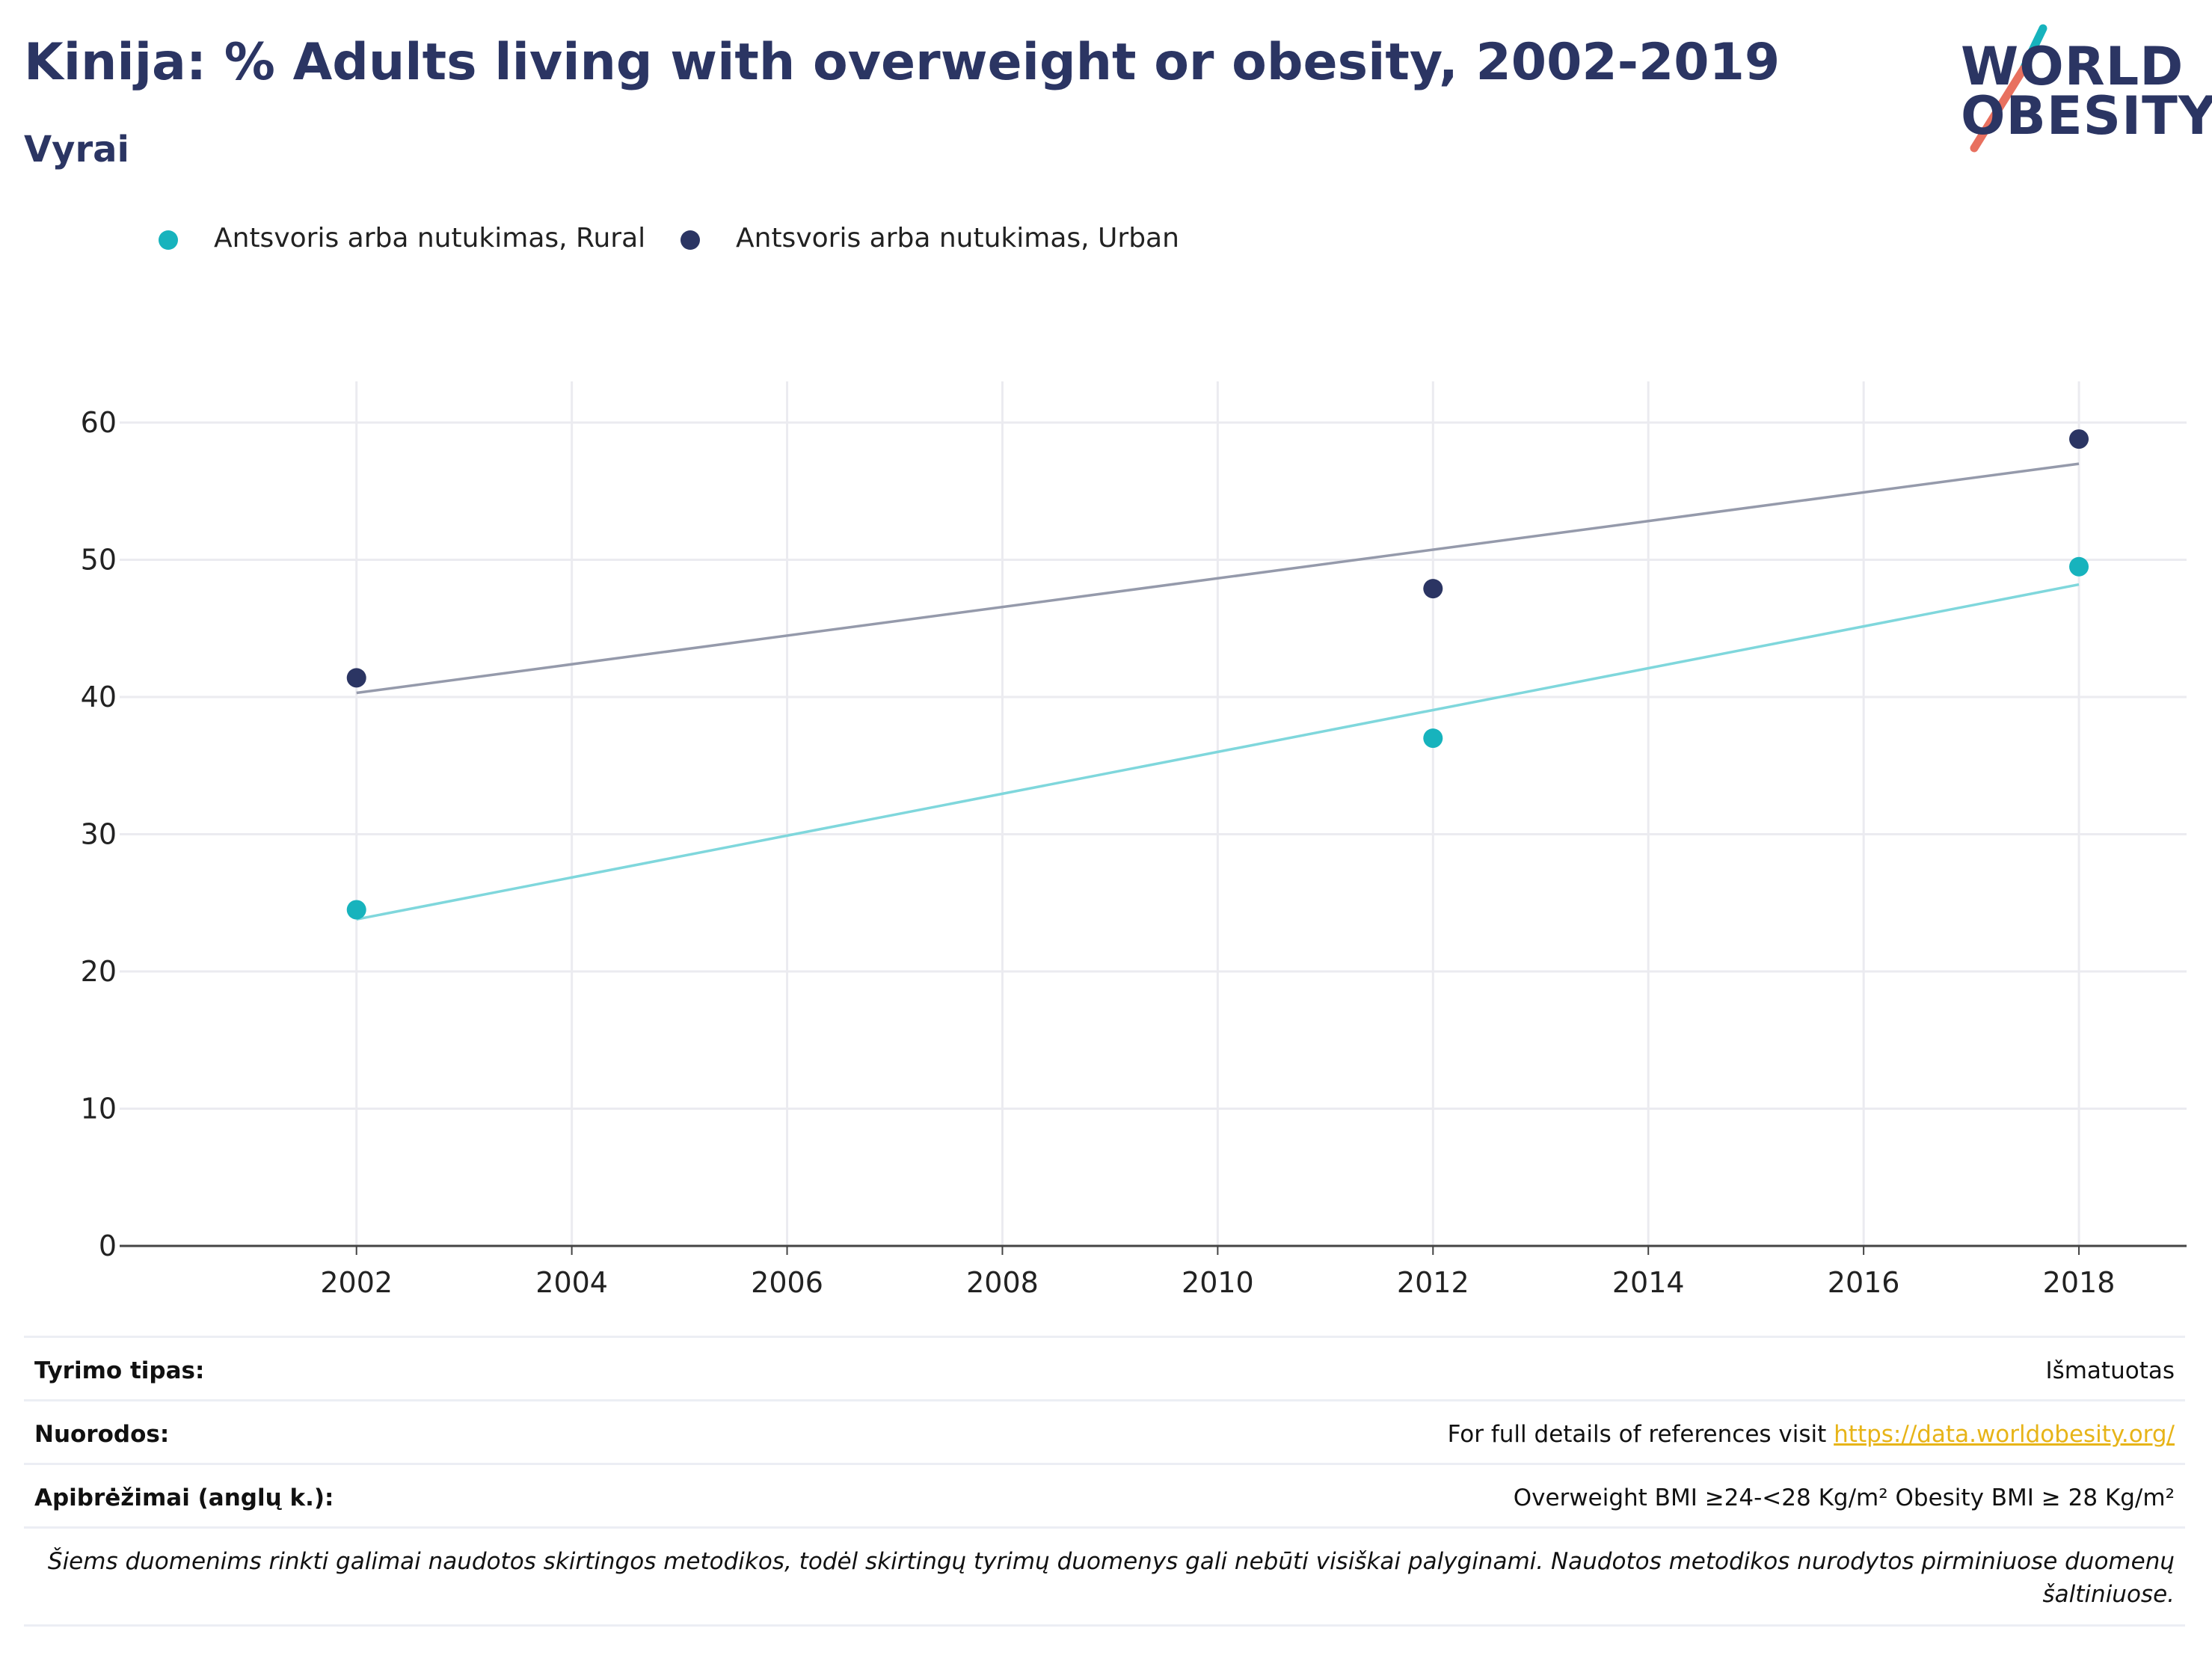 The image size is (2212, 1655). I want to click on y-tick-label: 0, so click(108, 1245).